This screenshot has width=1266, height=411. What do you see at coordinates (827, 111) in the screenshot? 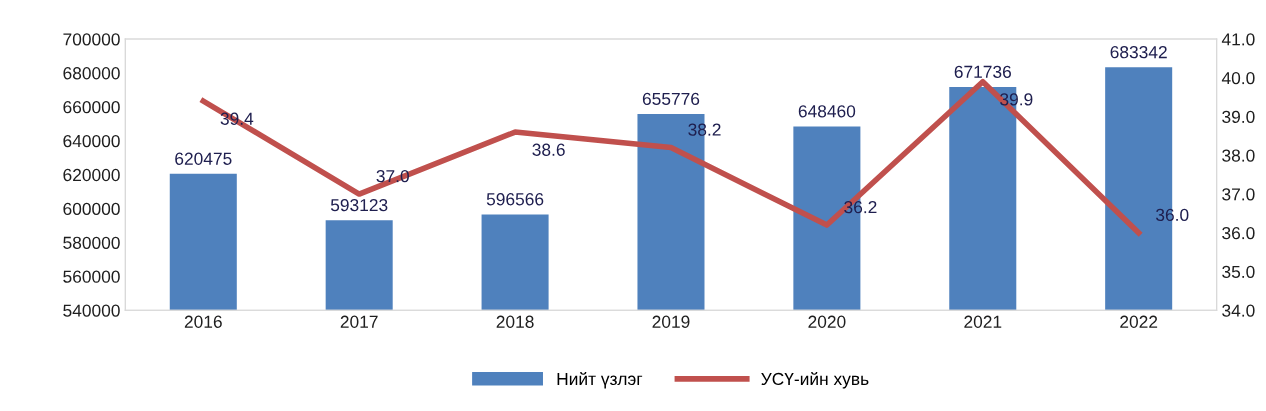
I see `data-label: 648460` at bounding box center [827, 111].